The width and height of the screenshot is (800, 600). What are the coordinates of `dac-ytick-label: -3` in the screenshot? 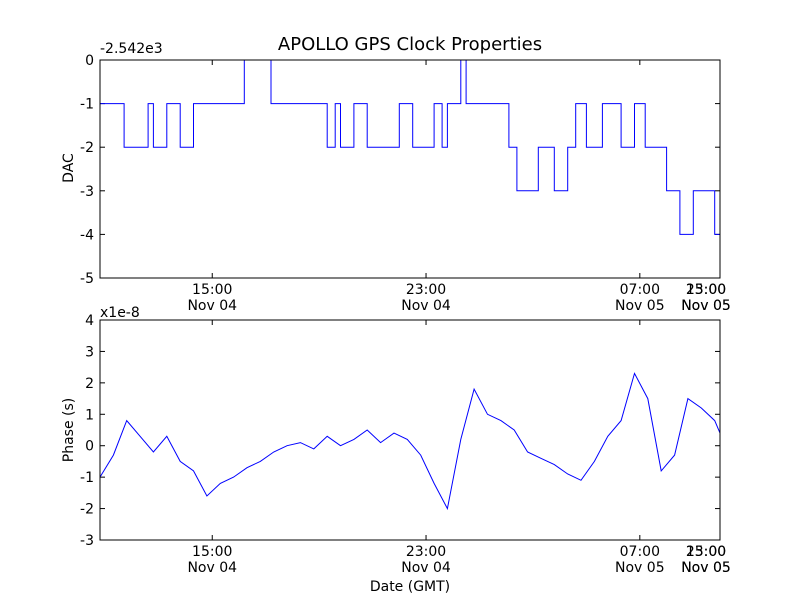 It's located at (87, 192).